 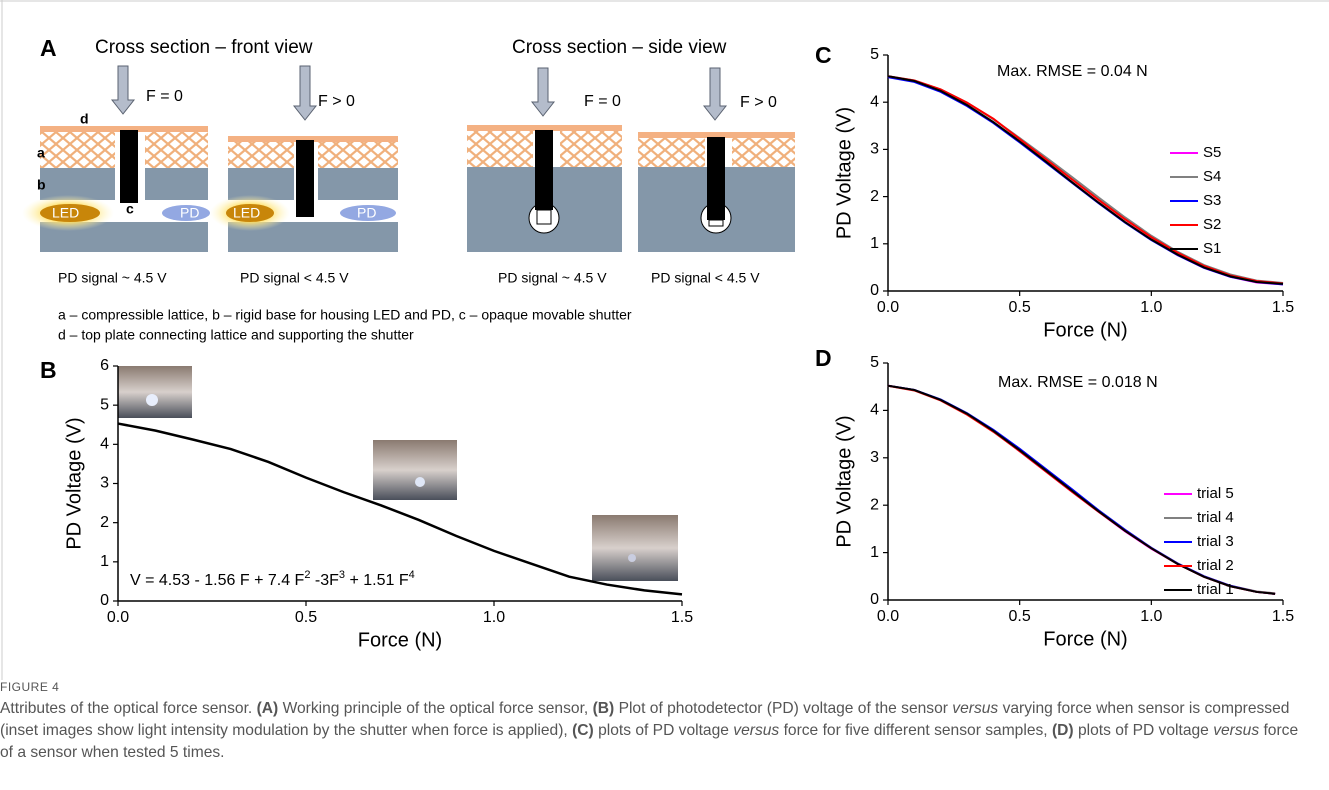 I want to click on legend-label: trial 5, so click(x=1215, y=493).